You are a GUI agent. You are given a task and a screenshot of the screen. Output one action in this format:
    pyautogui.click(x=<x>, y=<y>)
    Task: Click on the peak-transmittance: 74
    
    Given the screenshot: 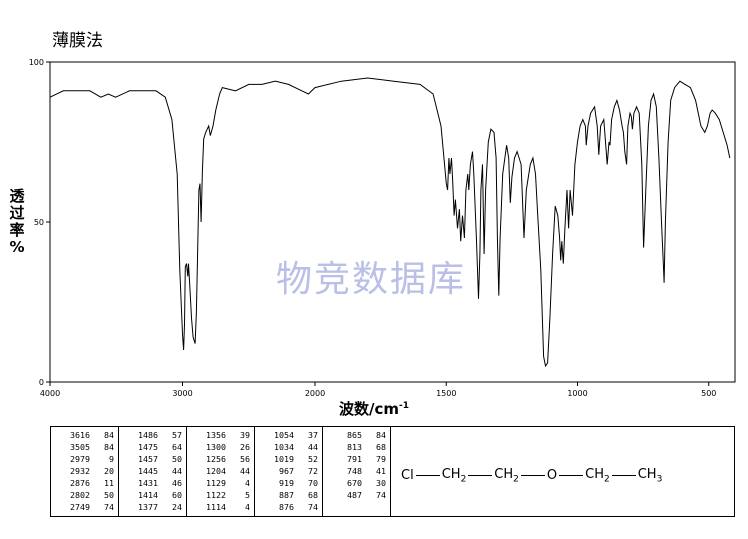 What is the action you would take?
    pyautogui.click(x=109, y=507)
    